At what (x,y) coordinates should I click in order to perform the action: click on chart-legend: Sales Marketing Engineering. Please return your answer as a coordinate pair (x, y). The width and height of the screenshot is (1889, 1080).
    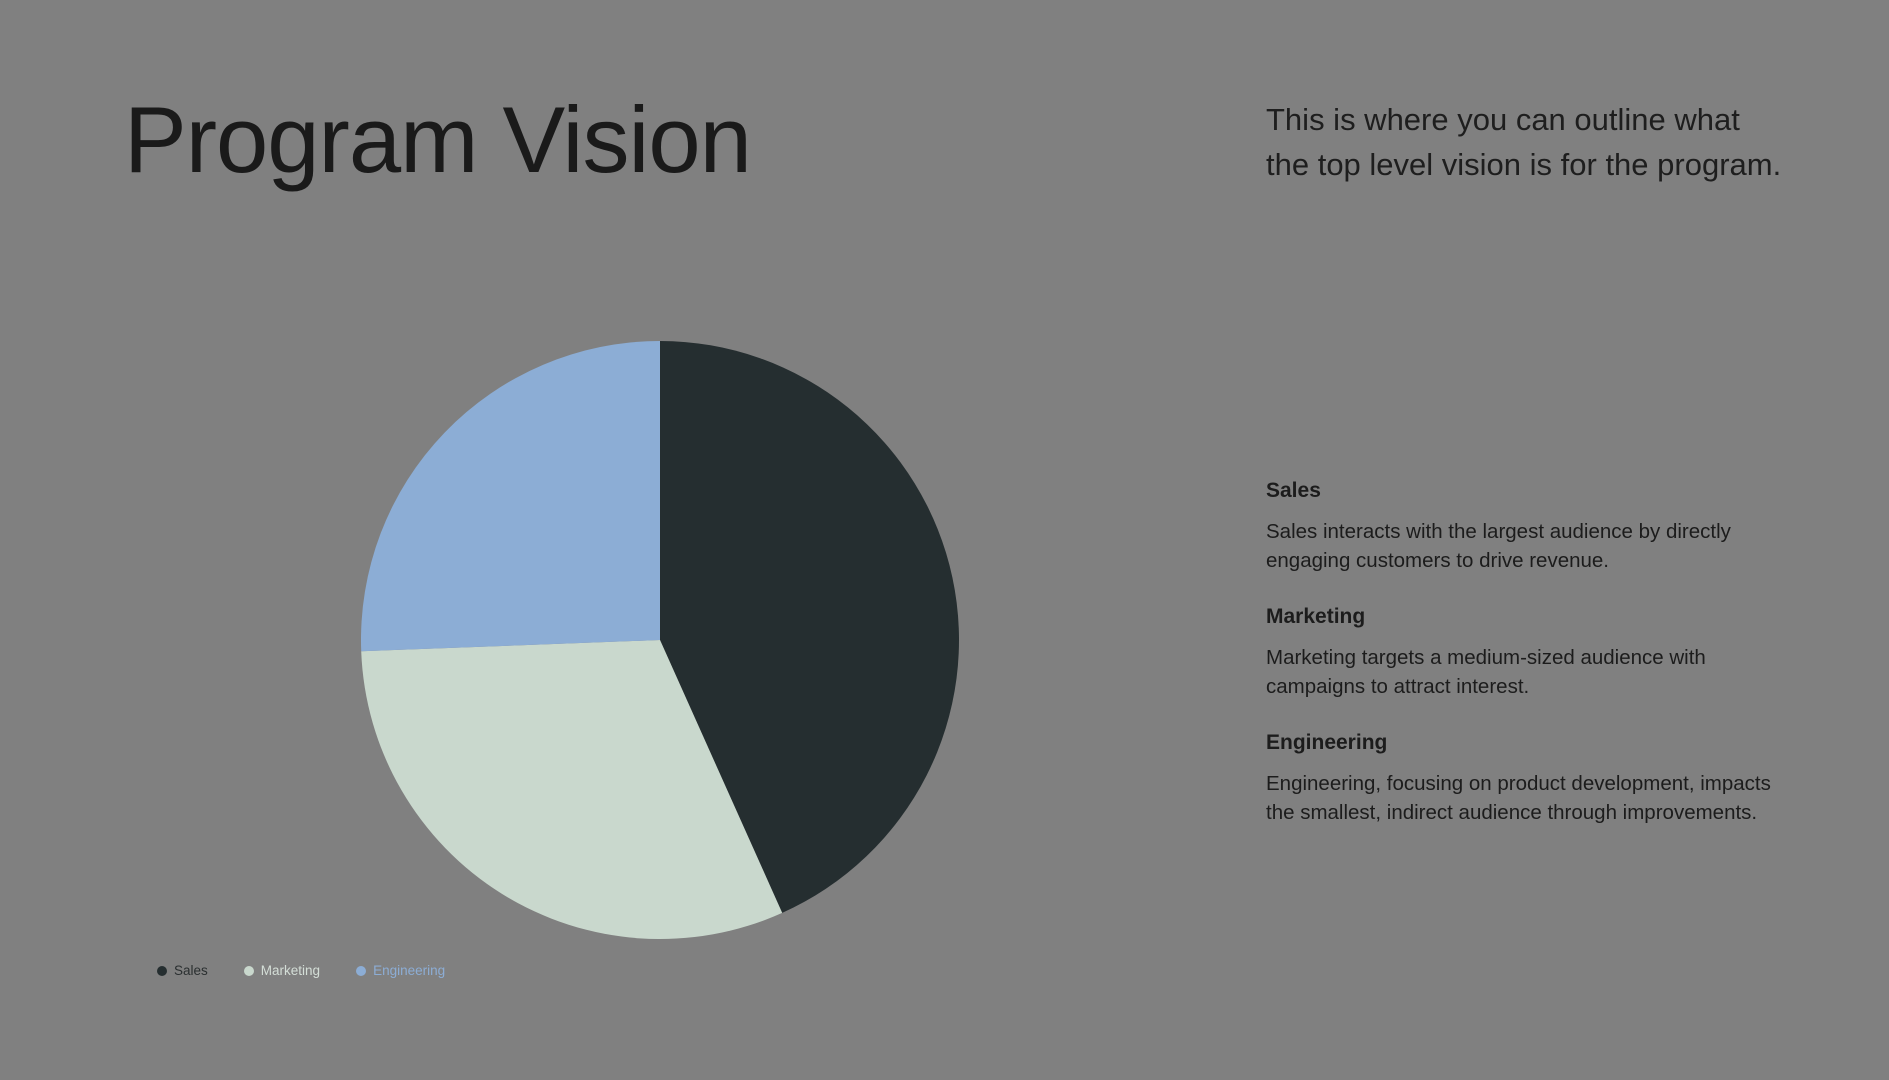
    Looking at the image, I should click on (319, 970).